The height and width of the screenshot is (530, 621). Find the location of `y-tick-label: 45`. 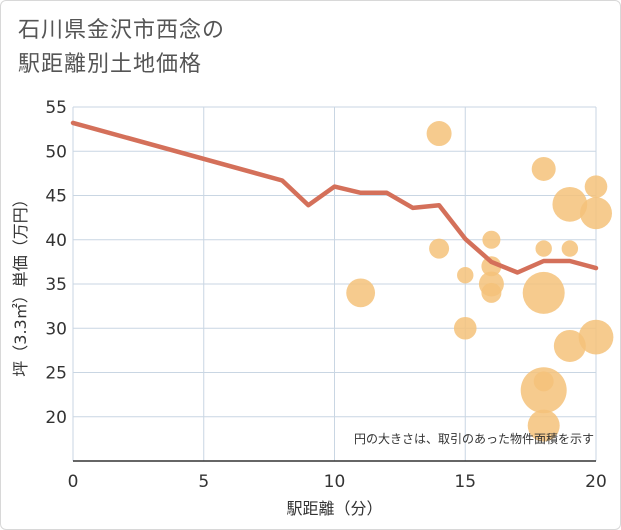

y-tick-label: 45 is located at coordinates (56, 197).